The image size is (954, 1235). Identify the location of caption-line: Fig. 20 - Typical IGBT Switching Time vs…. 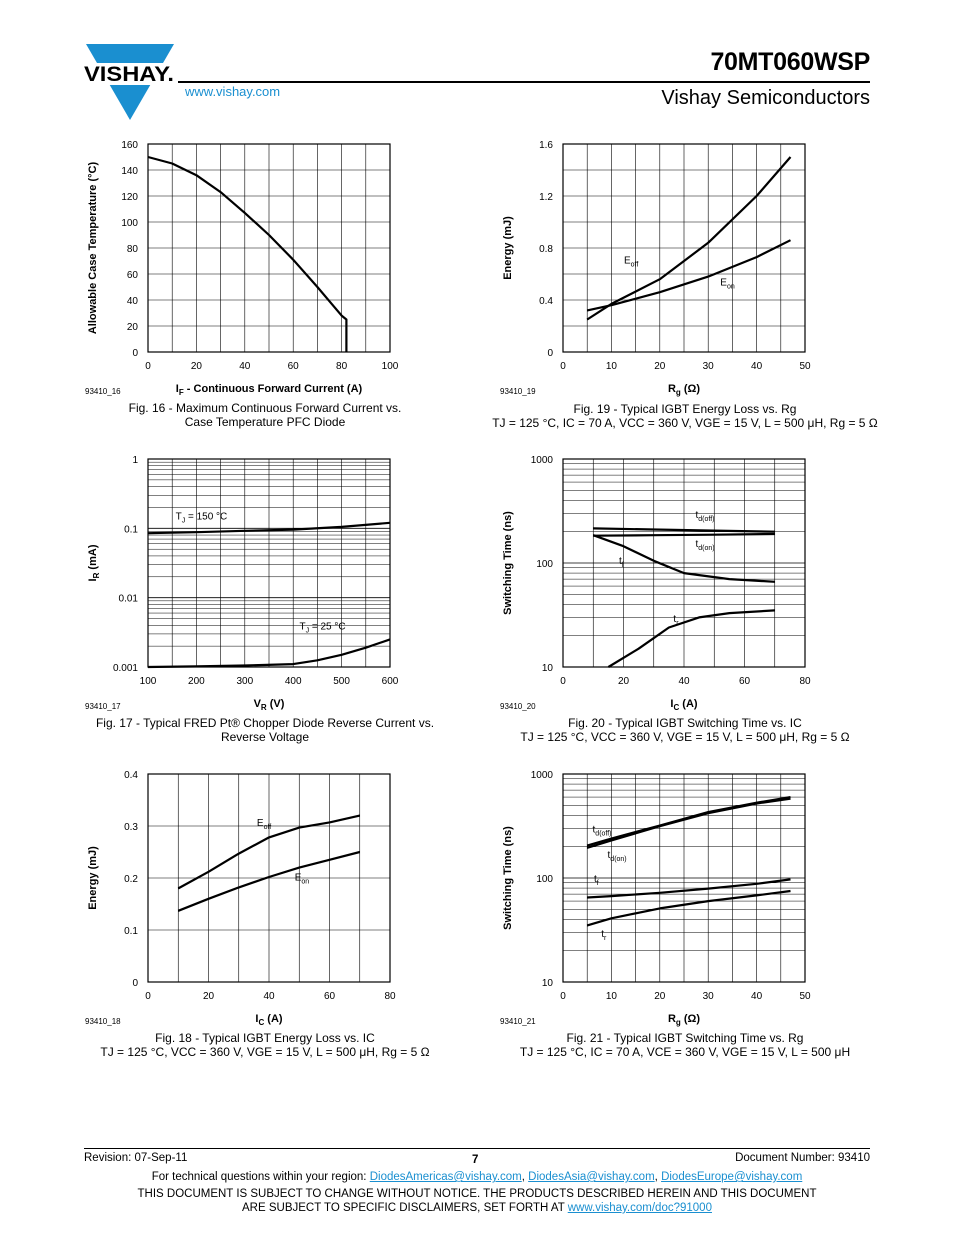
(685, 723).